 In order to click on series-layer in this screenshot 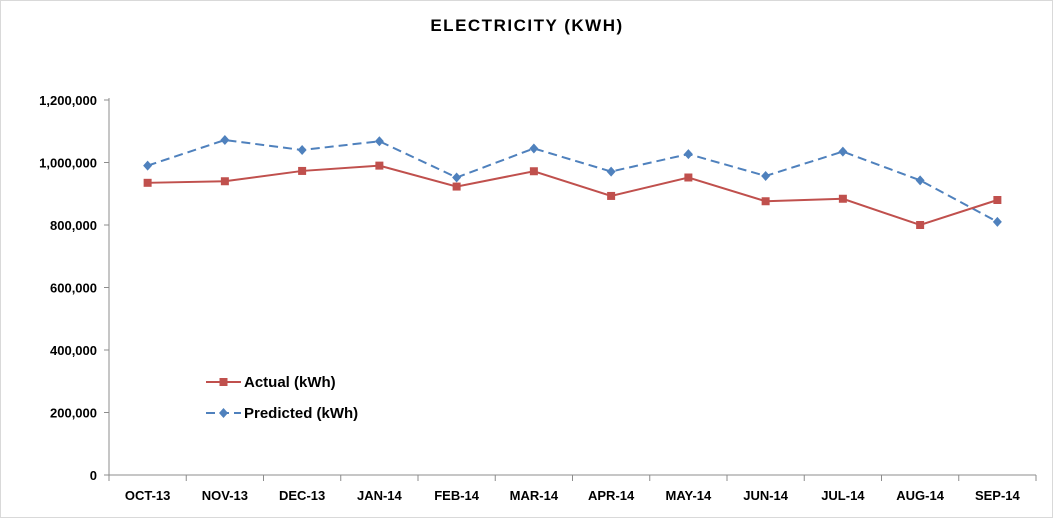, I will do `click(572, 182)`.